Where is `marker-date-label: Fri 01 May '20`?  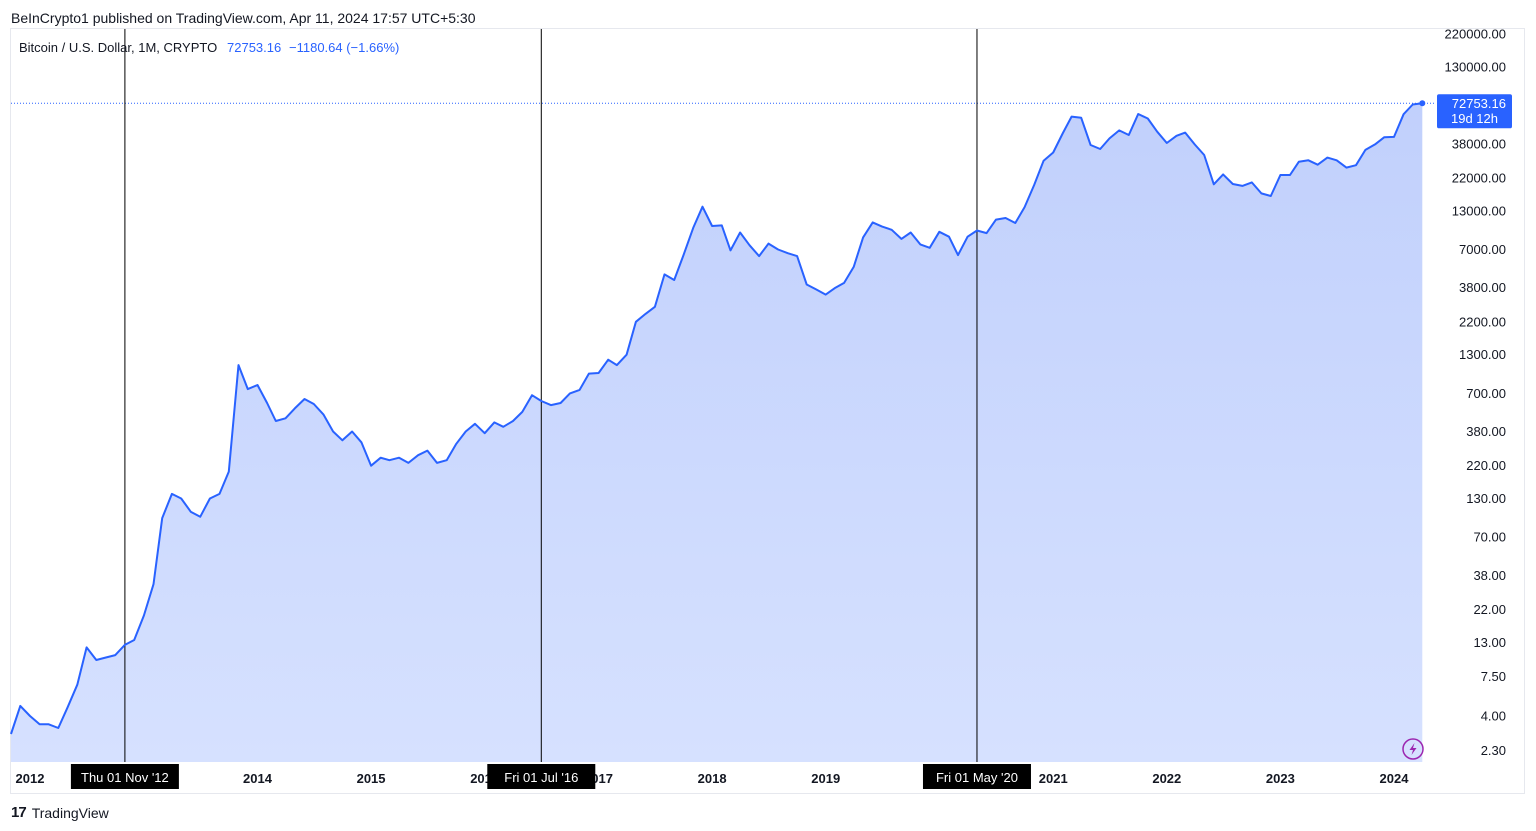 marker-date-label: Fri 01 May '20 is located at coordinates (977, 777).